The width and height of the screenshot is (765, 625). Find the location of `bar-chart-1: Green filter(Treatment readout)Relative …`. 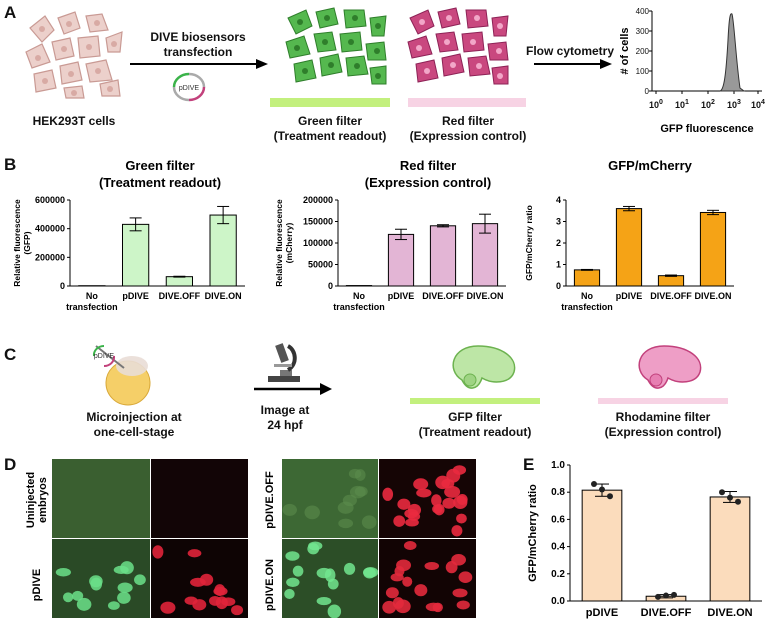

bar-chart-1: Green filter(Treatment readout)Relative … is located at coordinates (128, 235).